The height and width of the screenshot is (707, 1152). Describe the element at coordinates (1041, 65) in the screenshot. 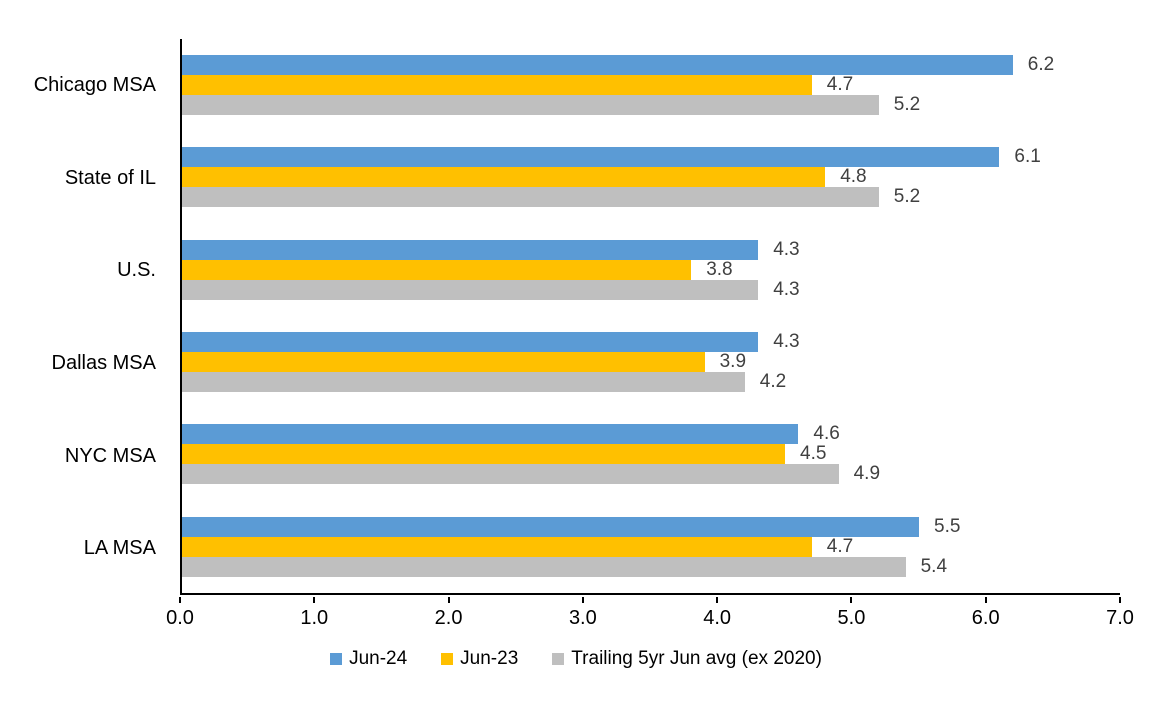

I see `bar-value-label: 6.2` at that location.